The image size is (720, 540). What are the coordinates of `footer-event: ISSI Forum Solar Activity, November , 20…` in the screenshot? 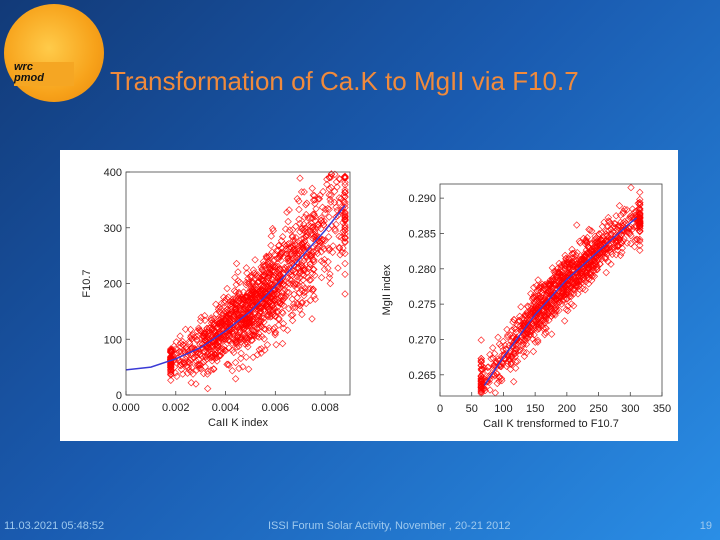 It's located at (389, 526).